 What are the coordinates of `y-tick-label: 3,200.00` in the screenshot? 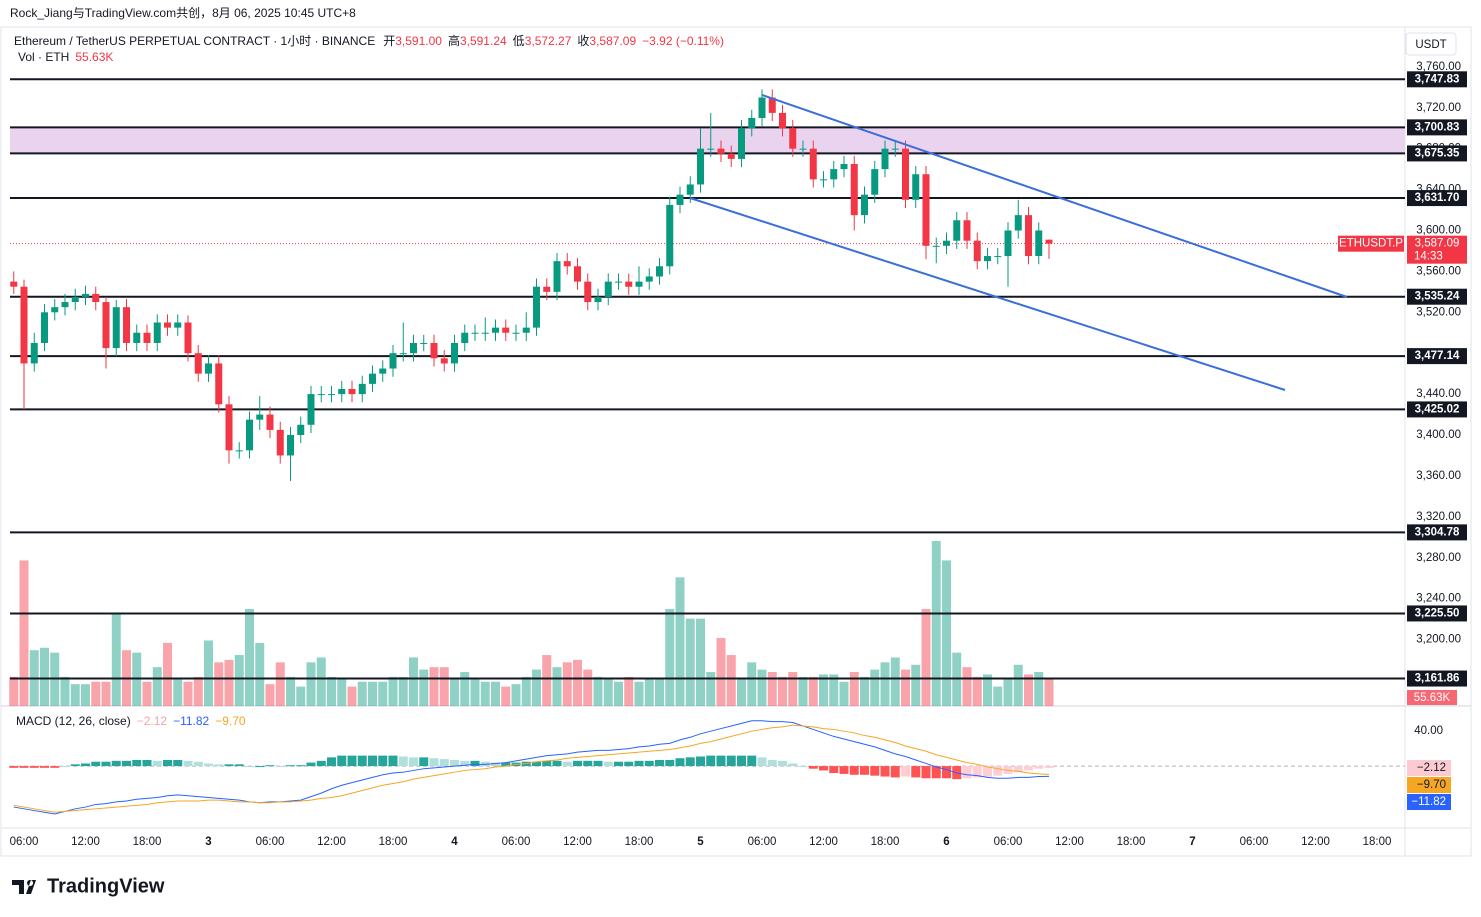 It's located at (1438, 640).